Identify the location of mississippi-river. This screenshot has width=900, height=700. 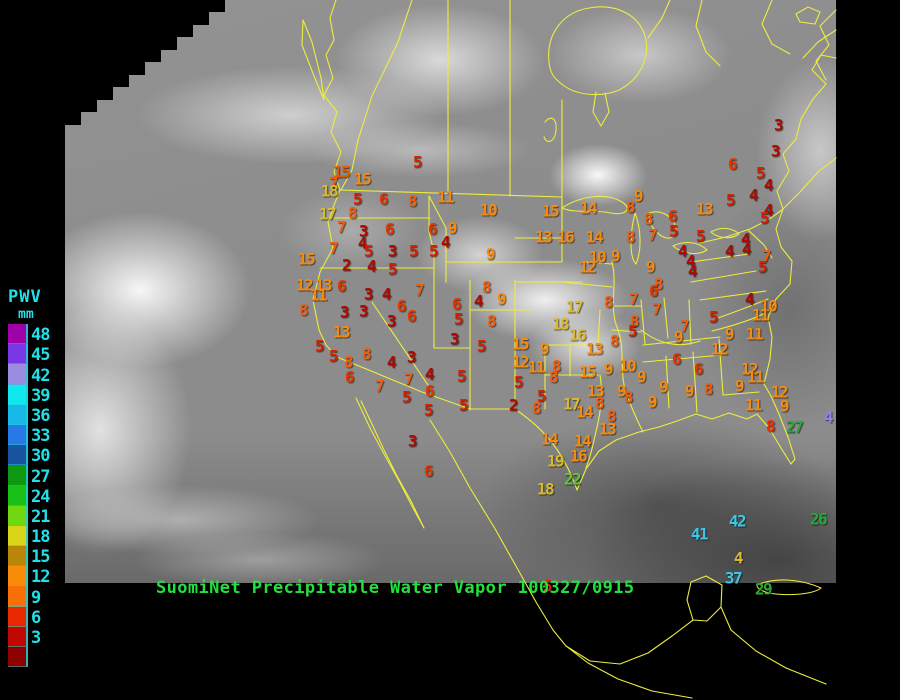
(602, 314).